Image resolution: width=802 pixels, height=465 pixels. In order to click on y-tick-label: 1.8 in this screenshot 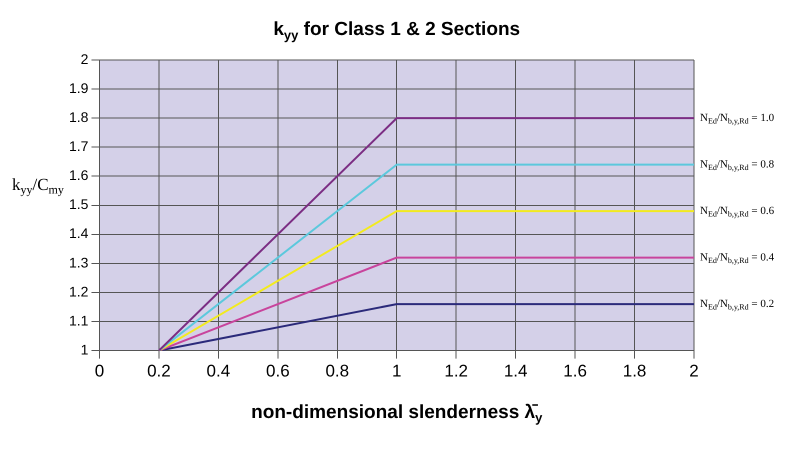, I will do `click(78, 116)`.